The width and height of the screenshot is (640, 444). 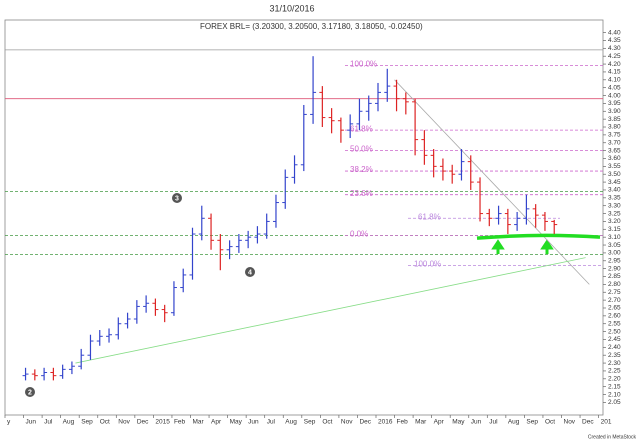 What do you see at coordinates (162, 422) in the screenshot?
I see `x-tick-label: 2015` at bounding box center [162, 422].